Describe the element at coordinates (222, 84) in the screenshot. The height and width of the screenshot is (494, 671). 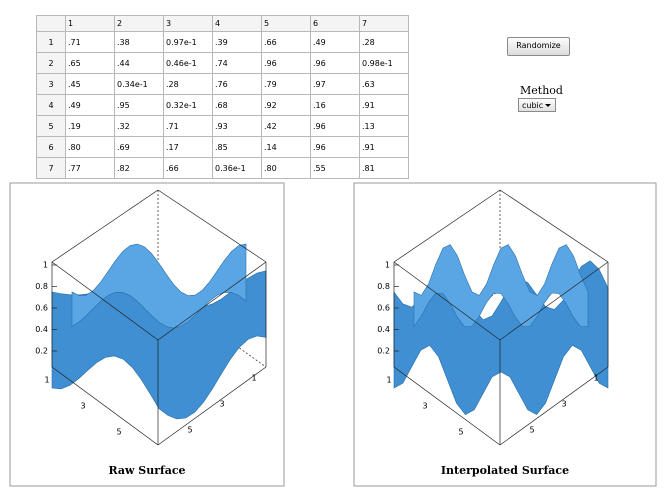
I see `table-row: 3.45 0.34e-1.28.76.79.97.63` at that location.